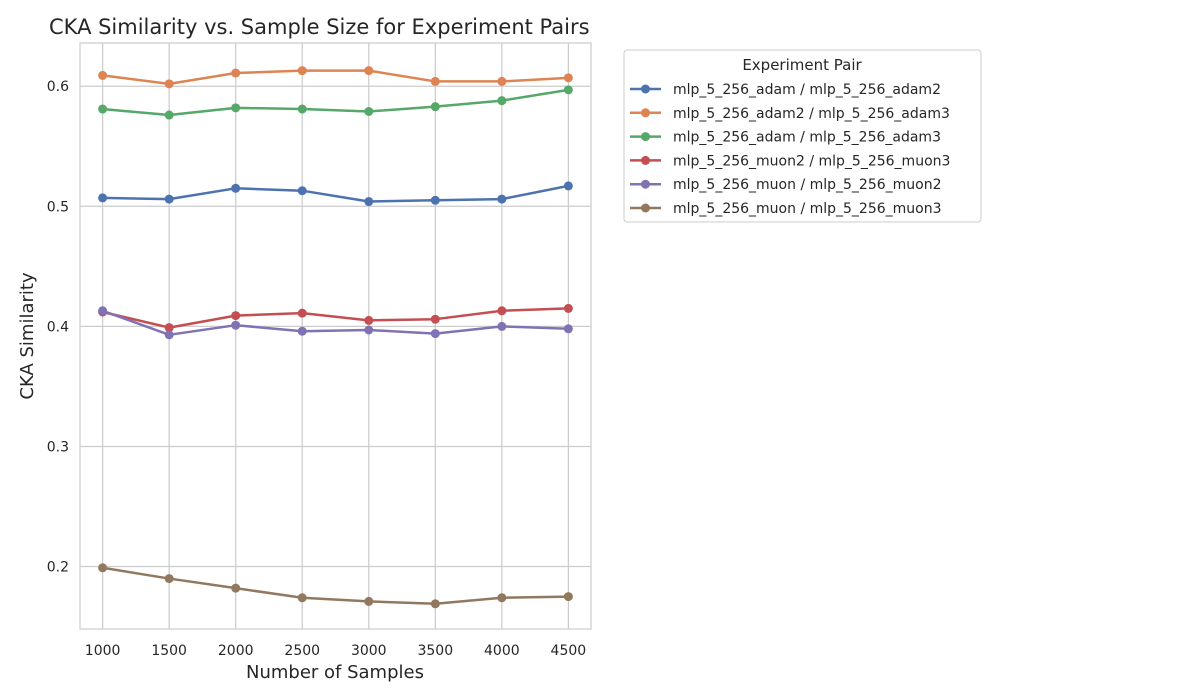 The image size is (1200, 700). I want to click on legend-label: mlp_5_256_muon / mlp_5_256_muon2, so click(807, 185).